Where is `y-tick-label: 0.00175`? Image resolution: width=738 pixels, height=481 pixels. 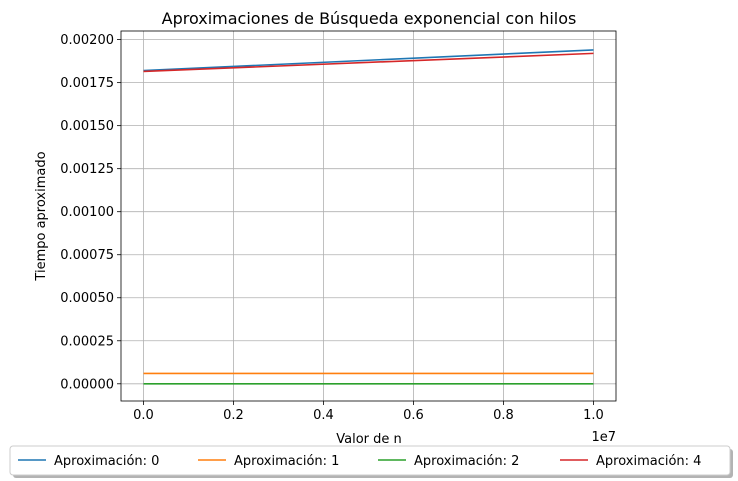 y-tick-label: 0.00175 is located at coordinates (87, 83).